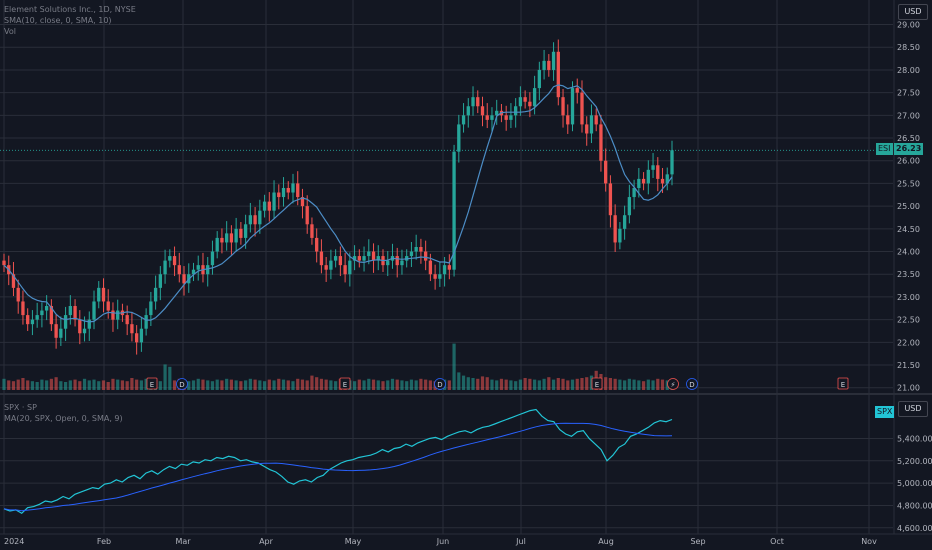 The height and width of the screenshot is (550, 932). Describe the element at coordinates (266, 541) in the screenshot. I see `time-tick-label: Apr` at that location.